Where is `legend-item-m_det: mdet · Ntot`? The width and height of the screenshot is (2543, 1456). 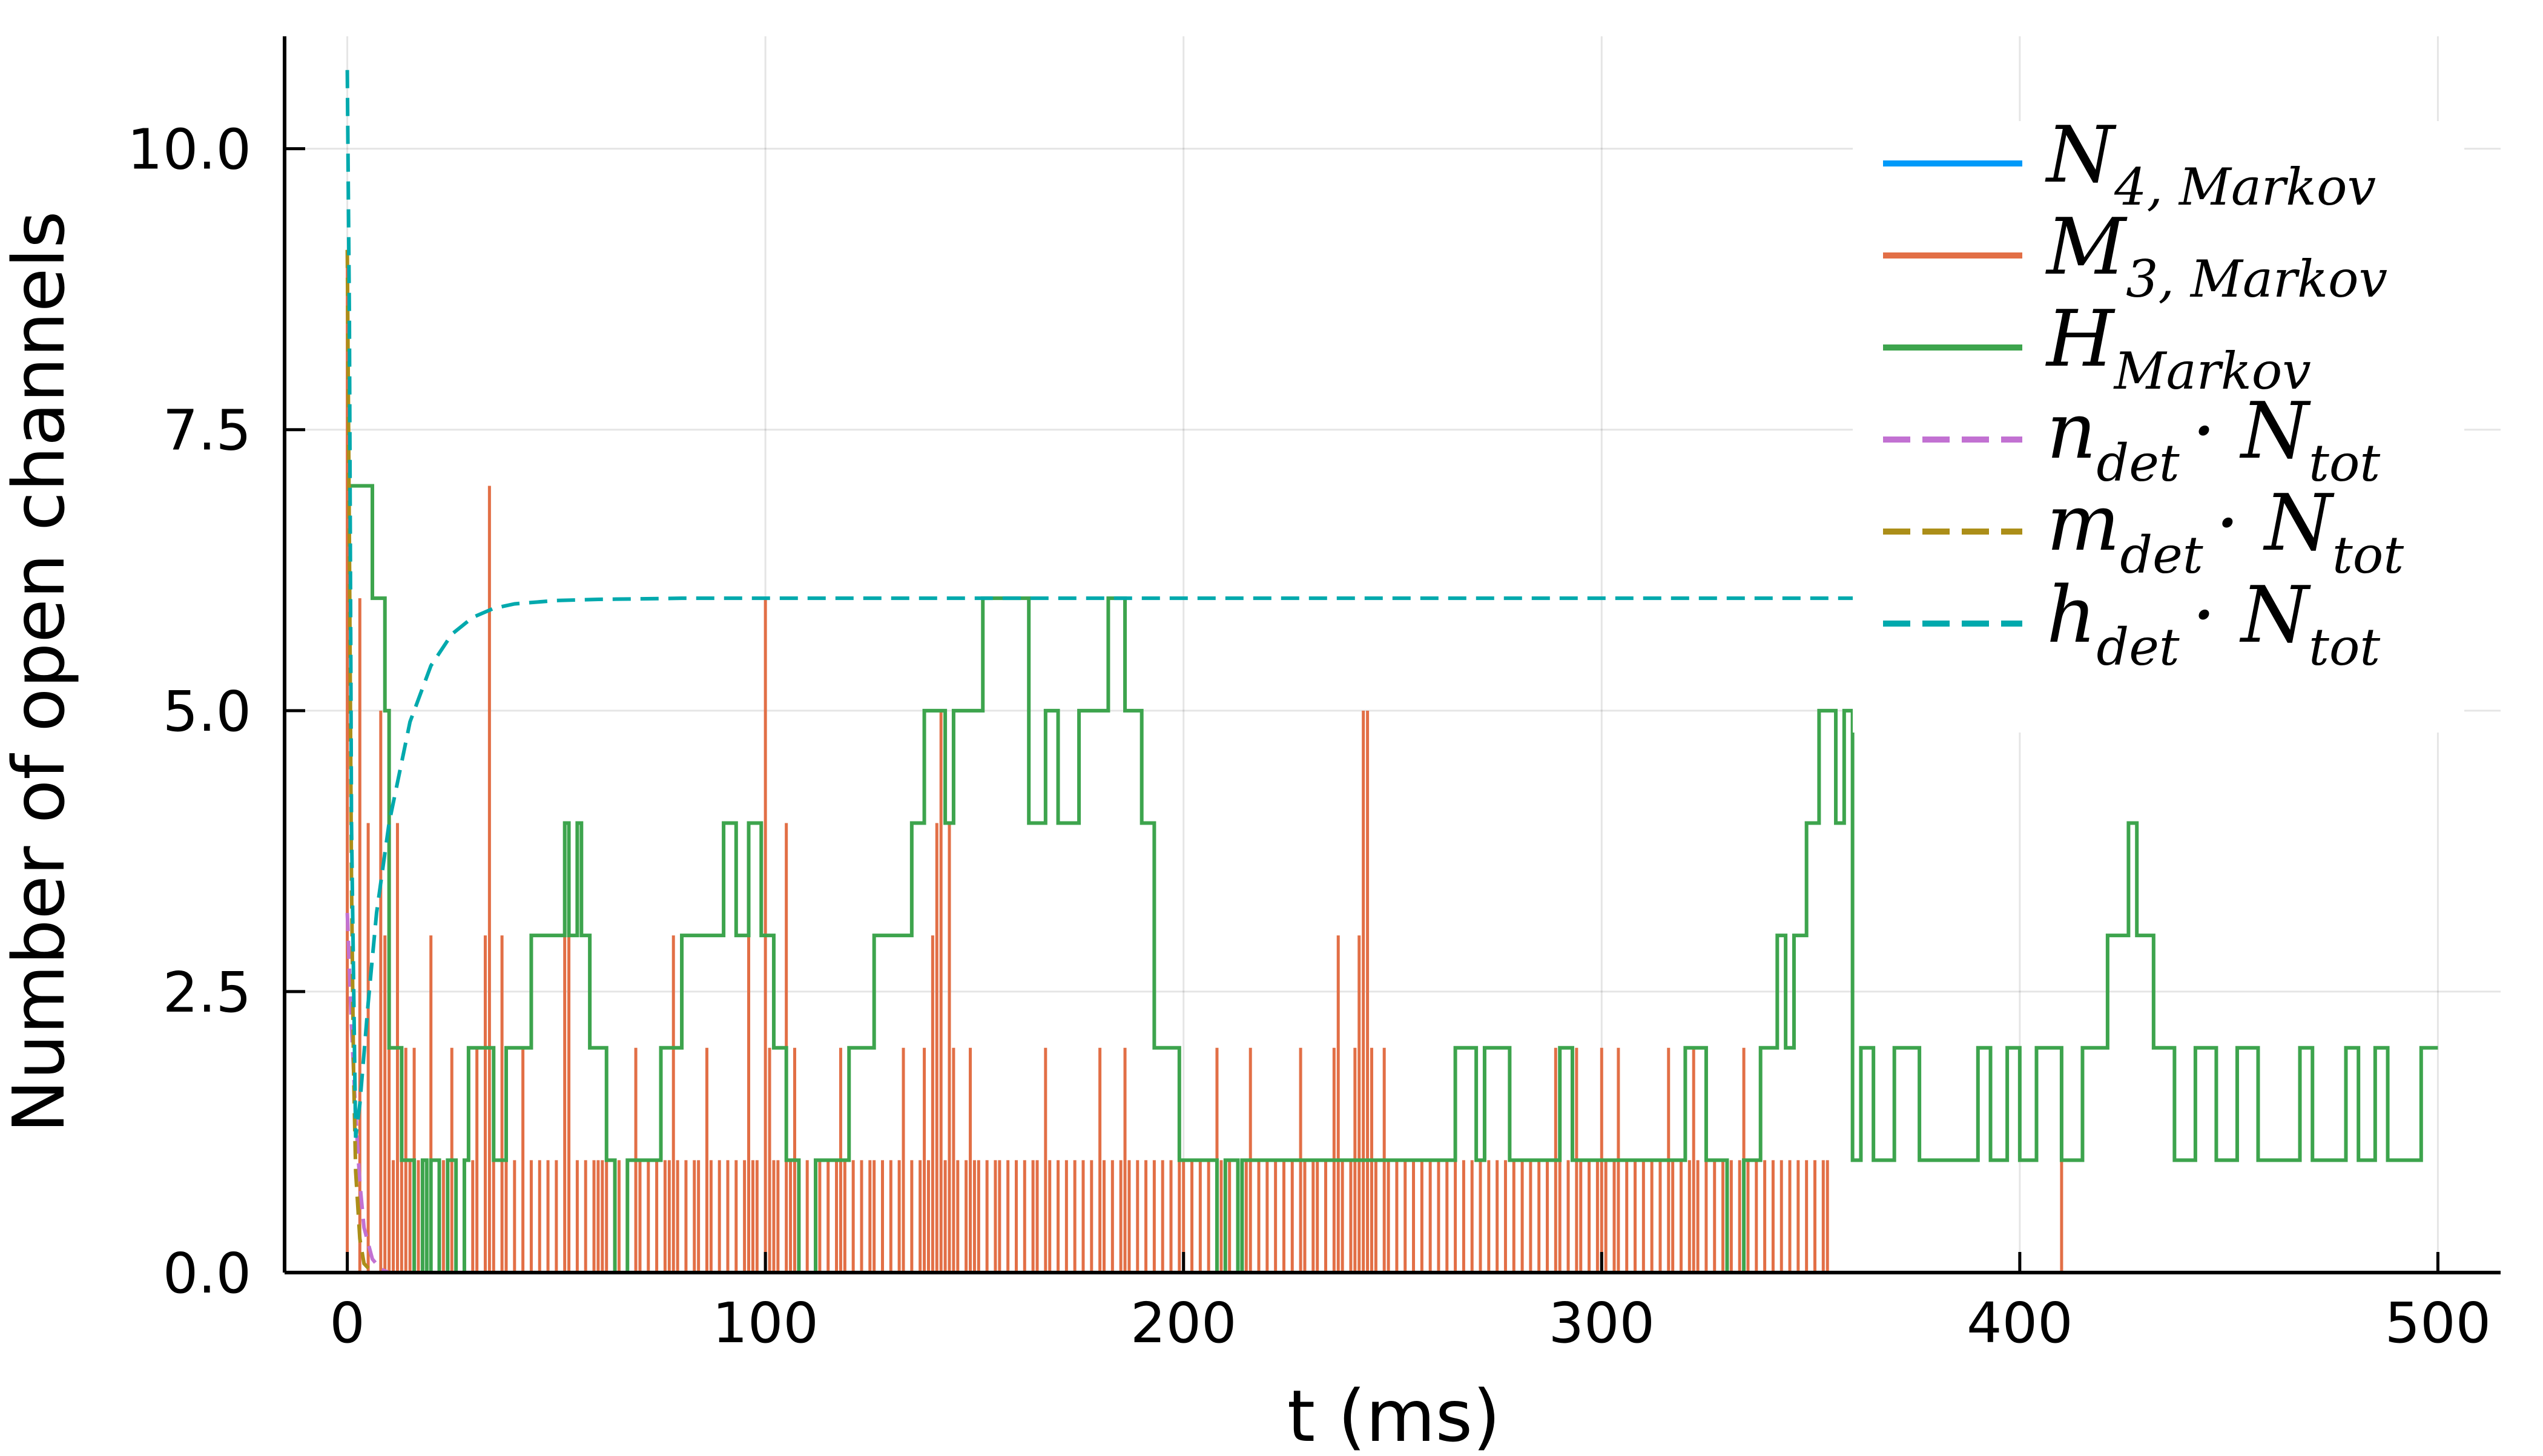
legend-item-m_det: mdet · Ntot is located at coordinates (2143, 531).